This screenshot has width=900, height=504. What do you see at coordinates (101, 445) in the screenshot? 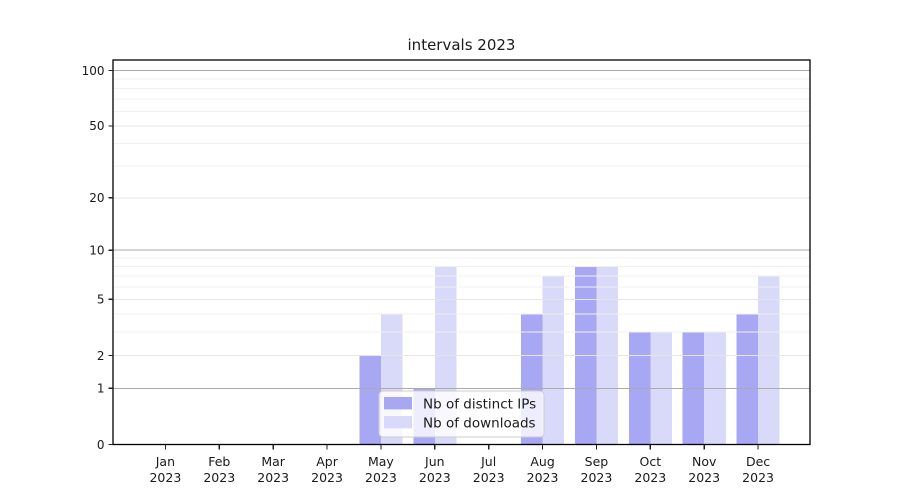
I see `y-tick-label-0: 0` at bounding box center [101, 445].